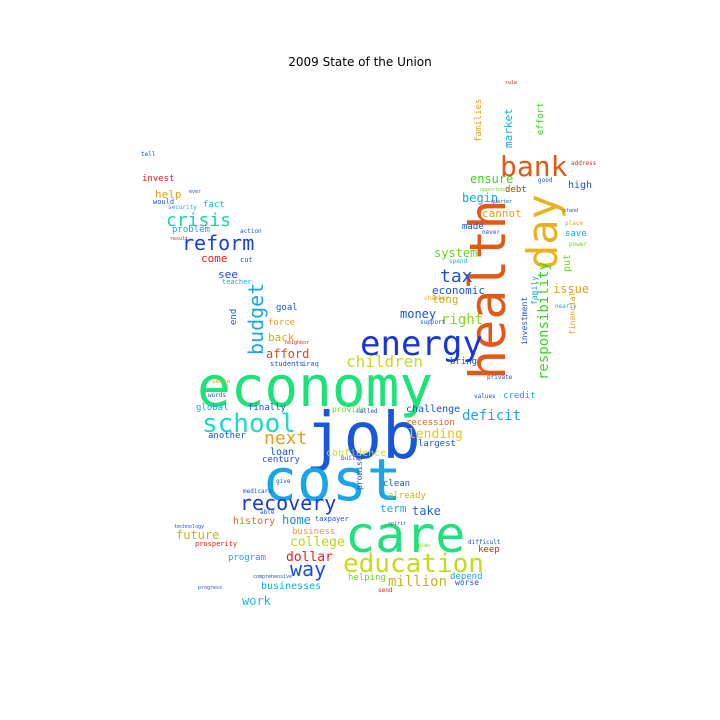  I want to click on word-force: force, so click(281, 323).